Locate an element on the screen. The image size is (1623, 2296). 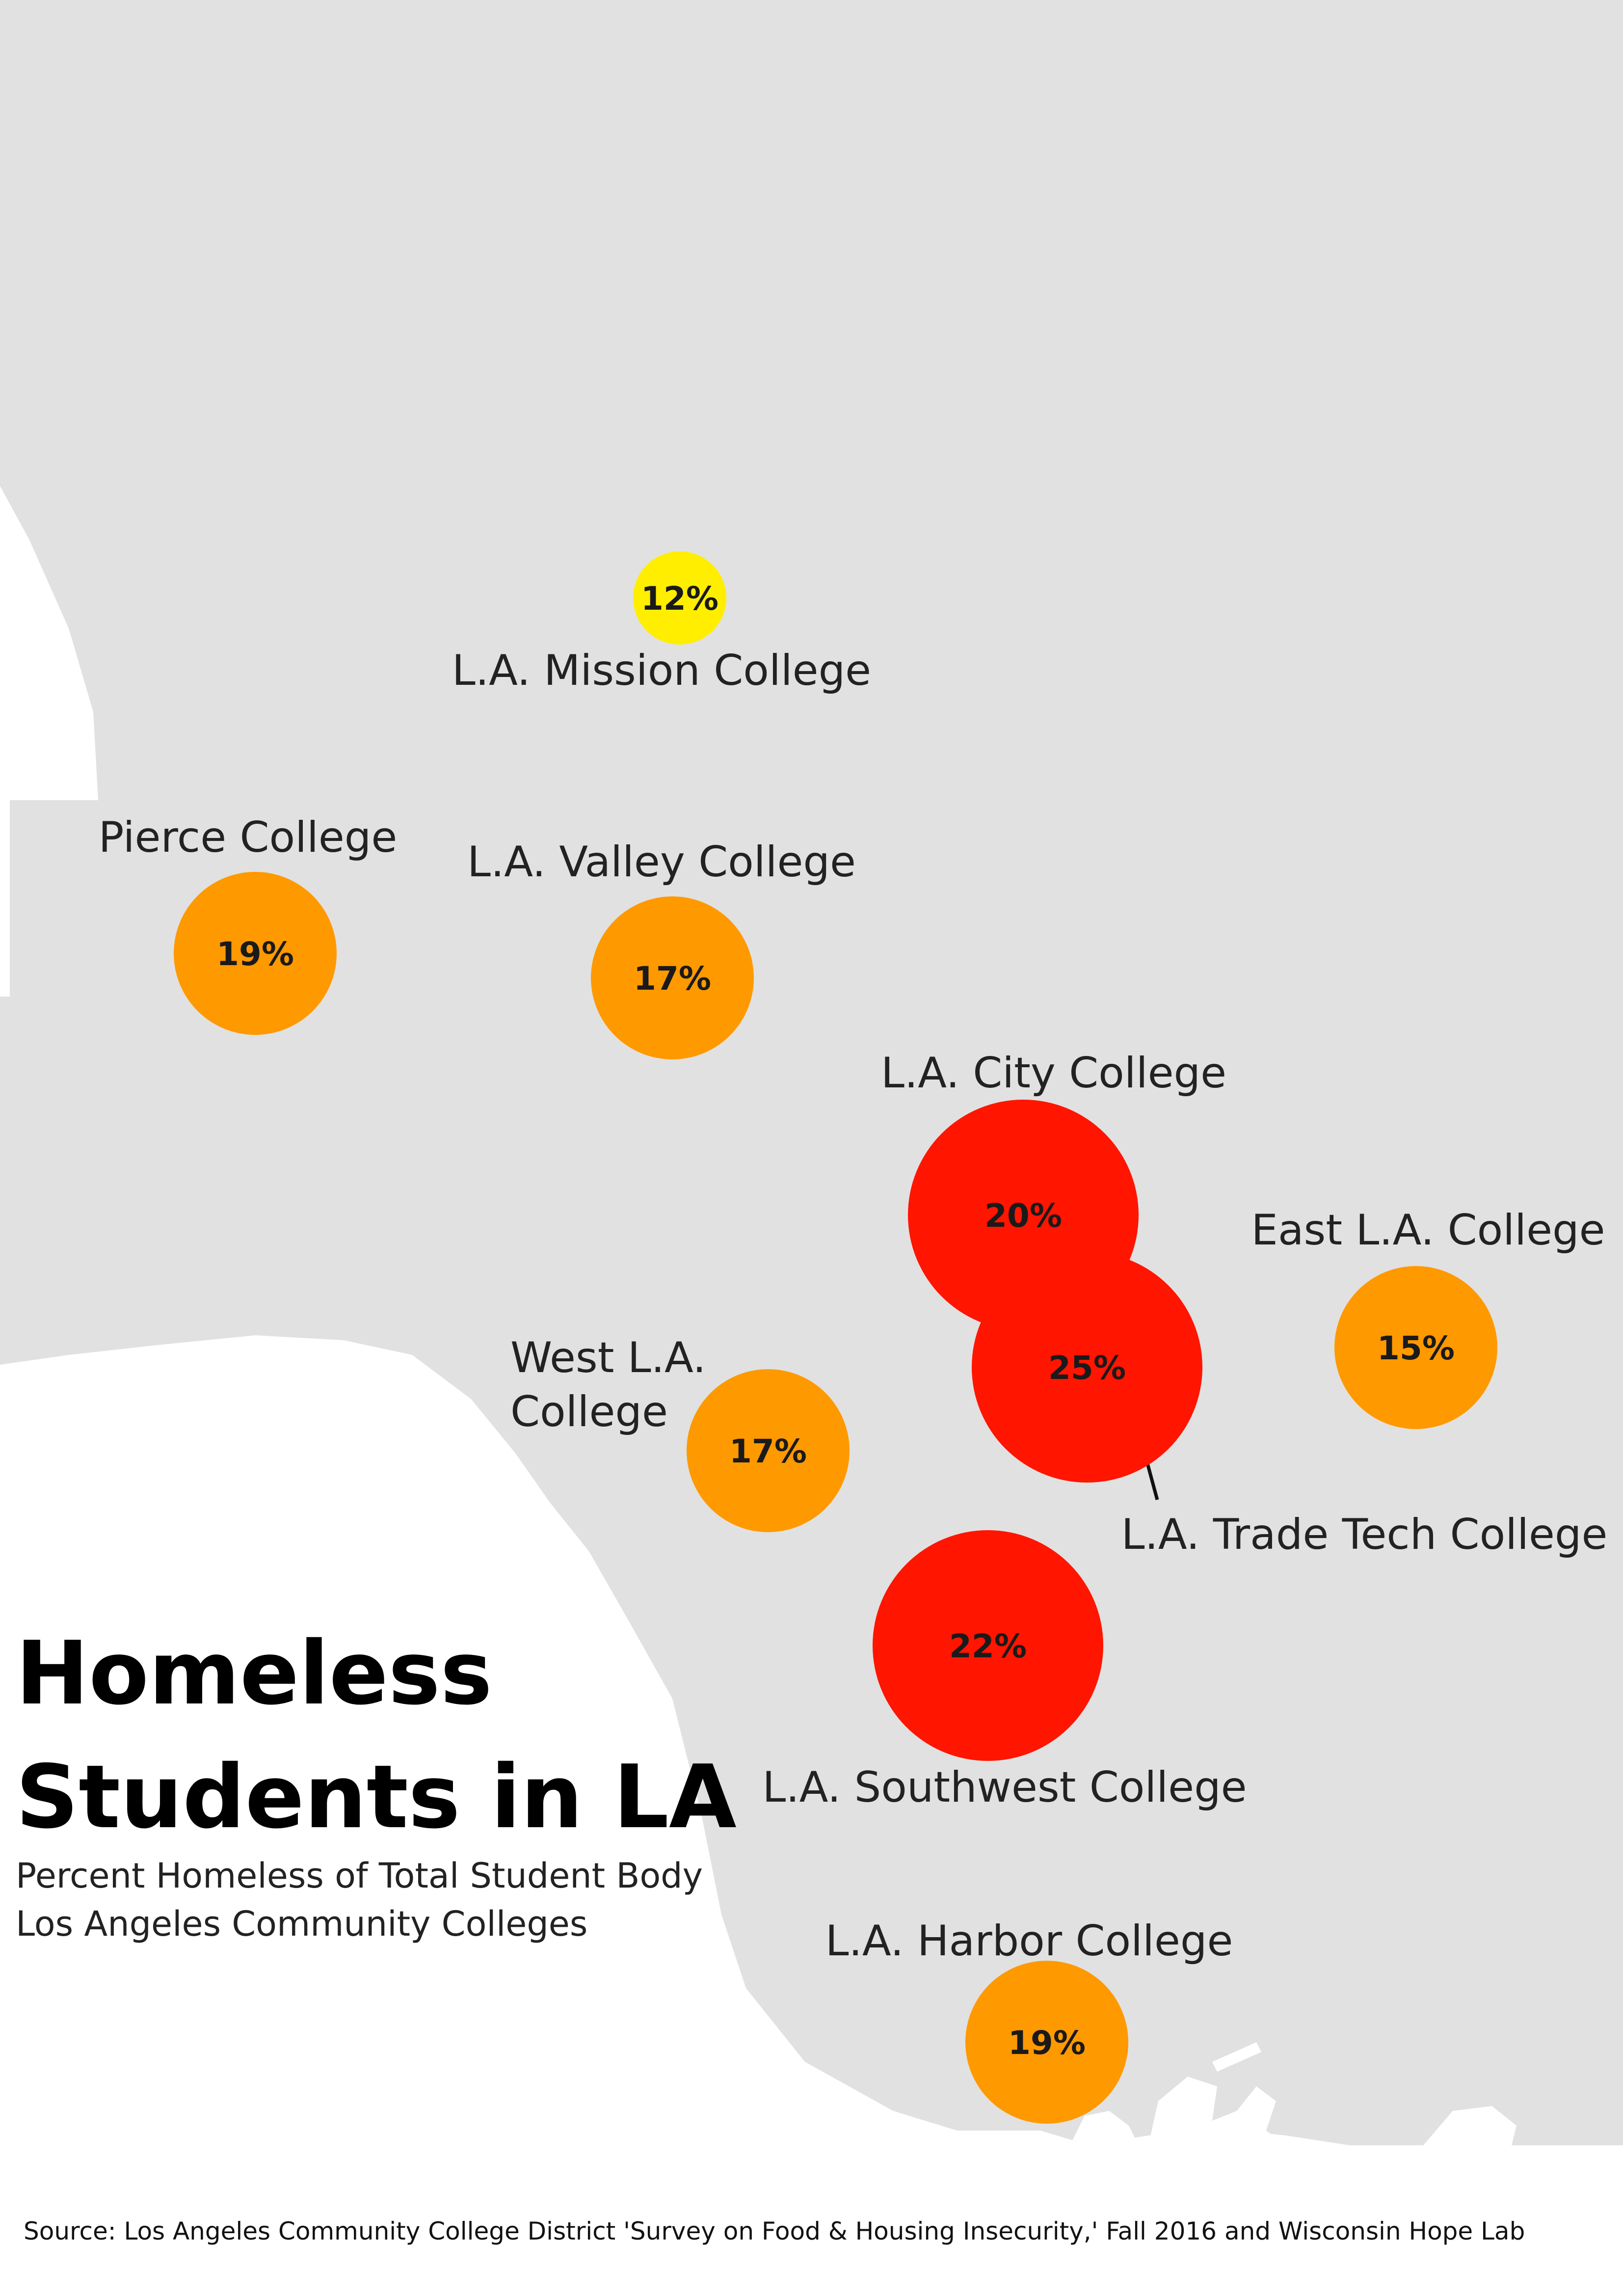
college-bubble: 12% is located at coordinates (679, 598).